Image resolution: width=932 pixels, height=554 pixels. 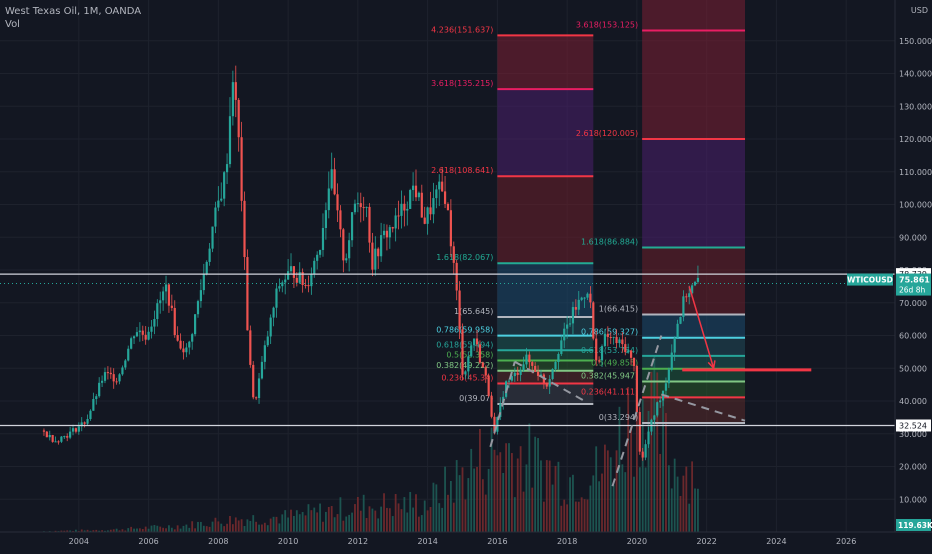 What do you see at coordinates (913, 499) in the screenshot?
I see `y-tick-label: 10.000` at bounding box center [913, 499].